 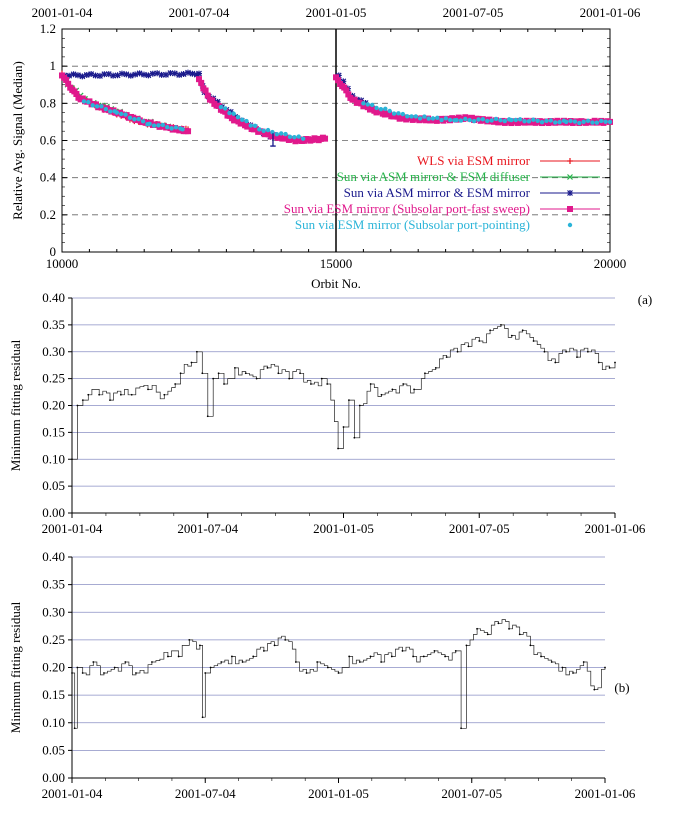 What do you see at coordinates (53, 556) in the screenshot?
I see `y-tick-label-panel3: 0.40` at bounding box center [53, 556].